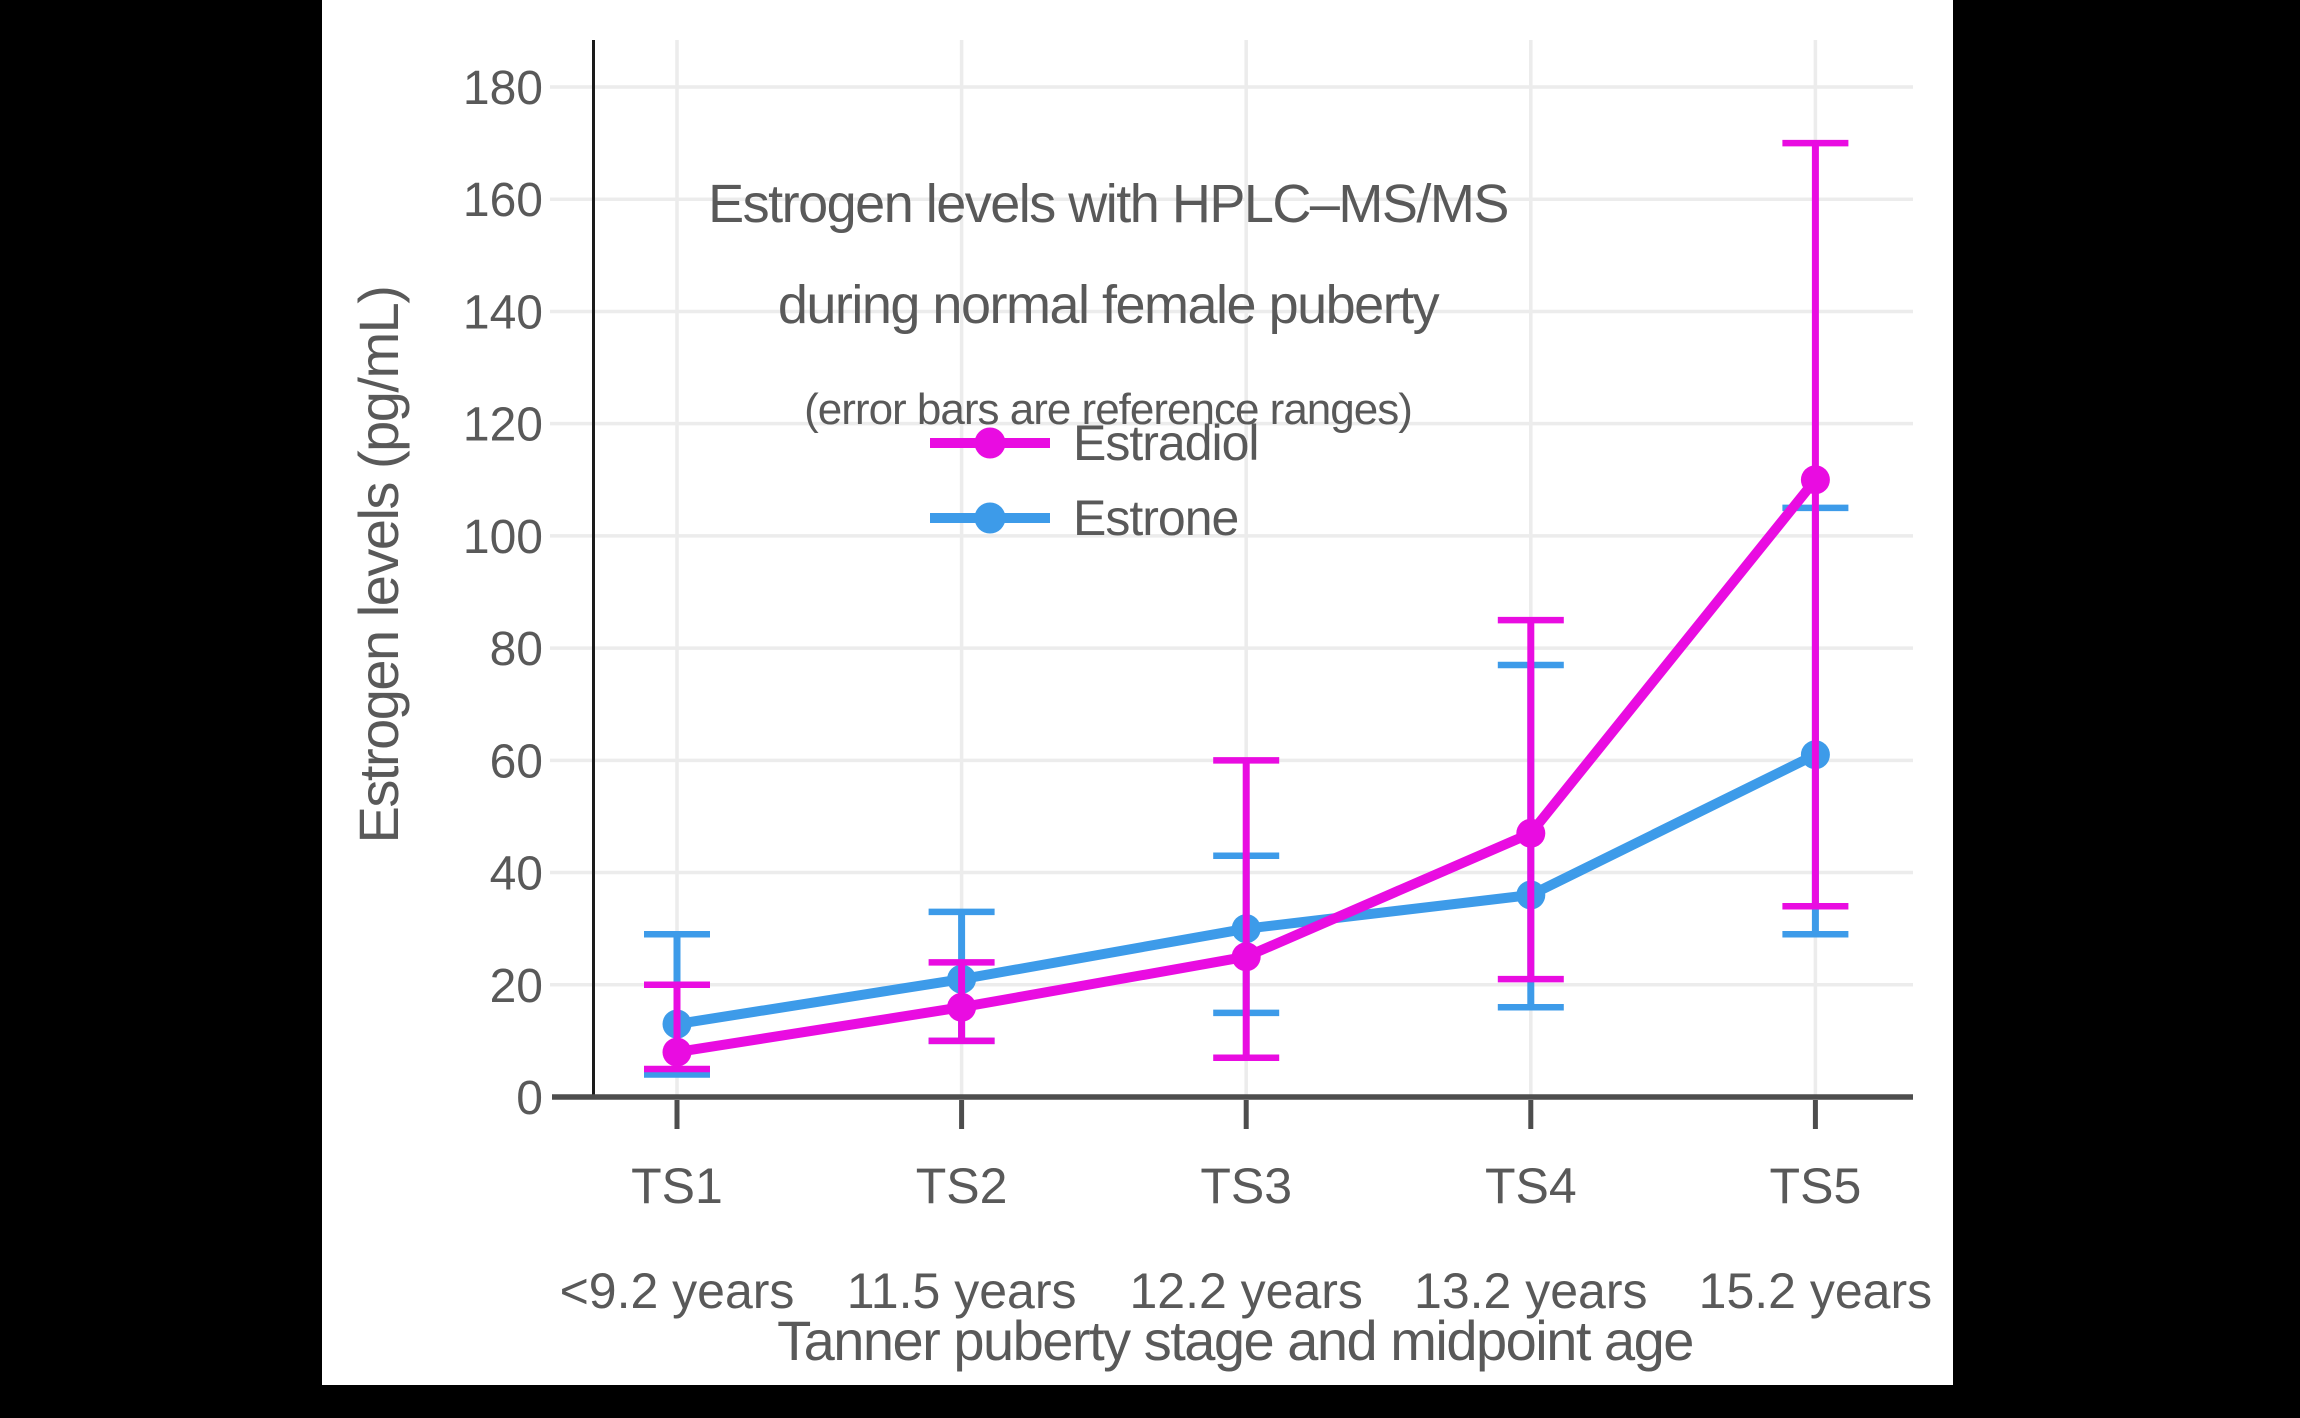 Image resolution: width=2300 pixels, height=1418 pixels. What do you see at coordinates (962, 1291) in the screenshot?
I see `x-tick-label-age: 11.5 years` at bounding box center [962, 1291].